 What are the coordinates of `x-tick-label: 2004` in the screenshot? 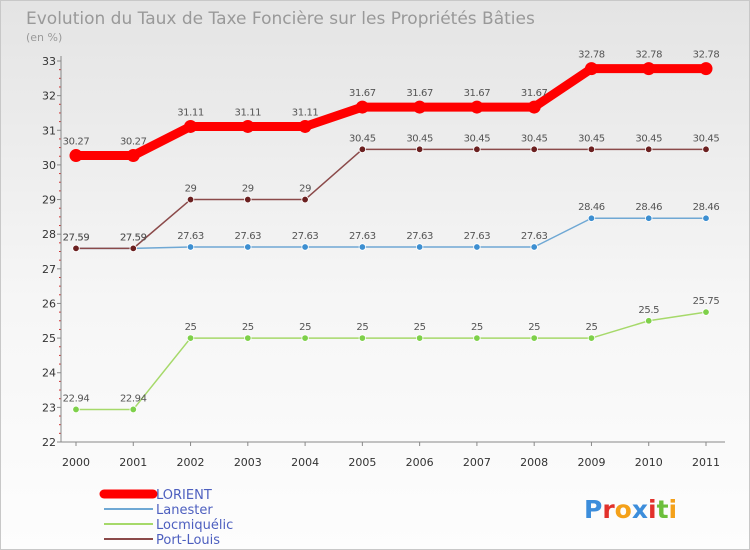 It's located at (305, 462).